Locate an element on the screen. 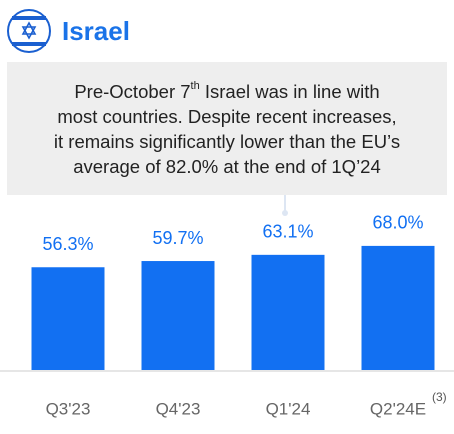  callout-line: Pre-October 7th Israel was in line with is located at coordinates (226, 91).